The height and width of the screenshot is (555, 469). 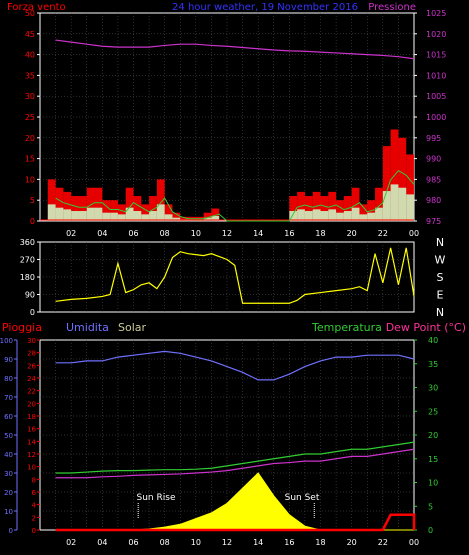 I want to click on temperature-axis-tick-label: 5, so click(x=430, y=506).